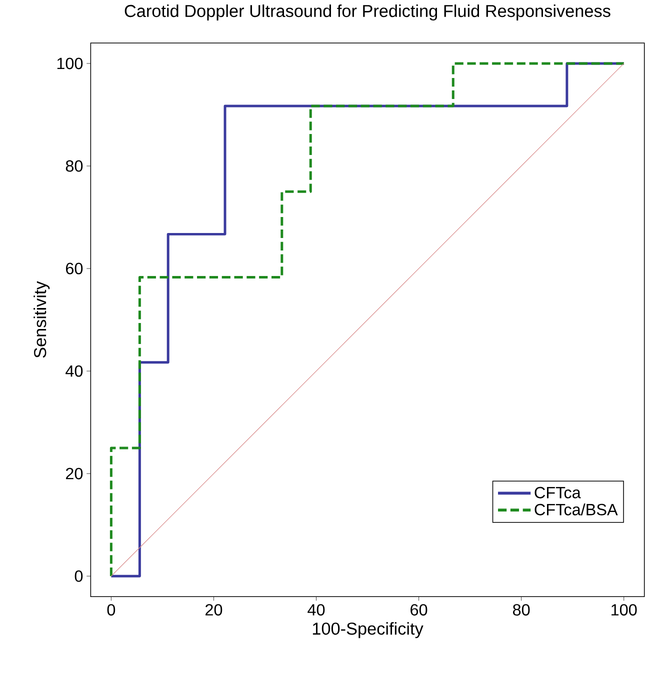  I want to click on y-tick-label: 60, so click(74, 268).